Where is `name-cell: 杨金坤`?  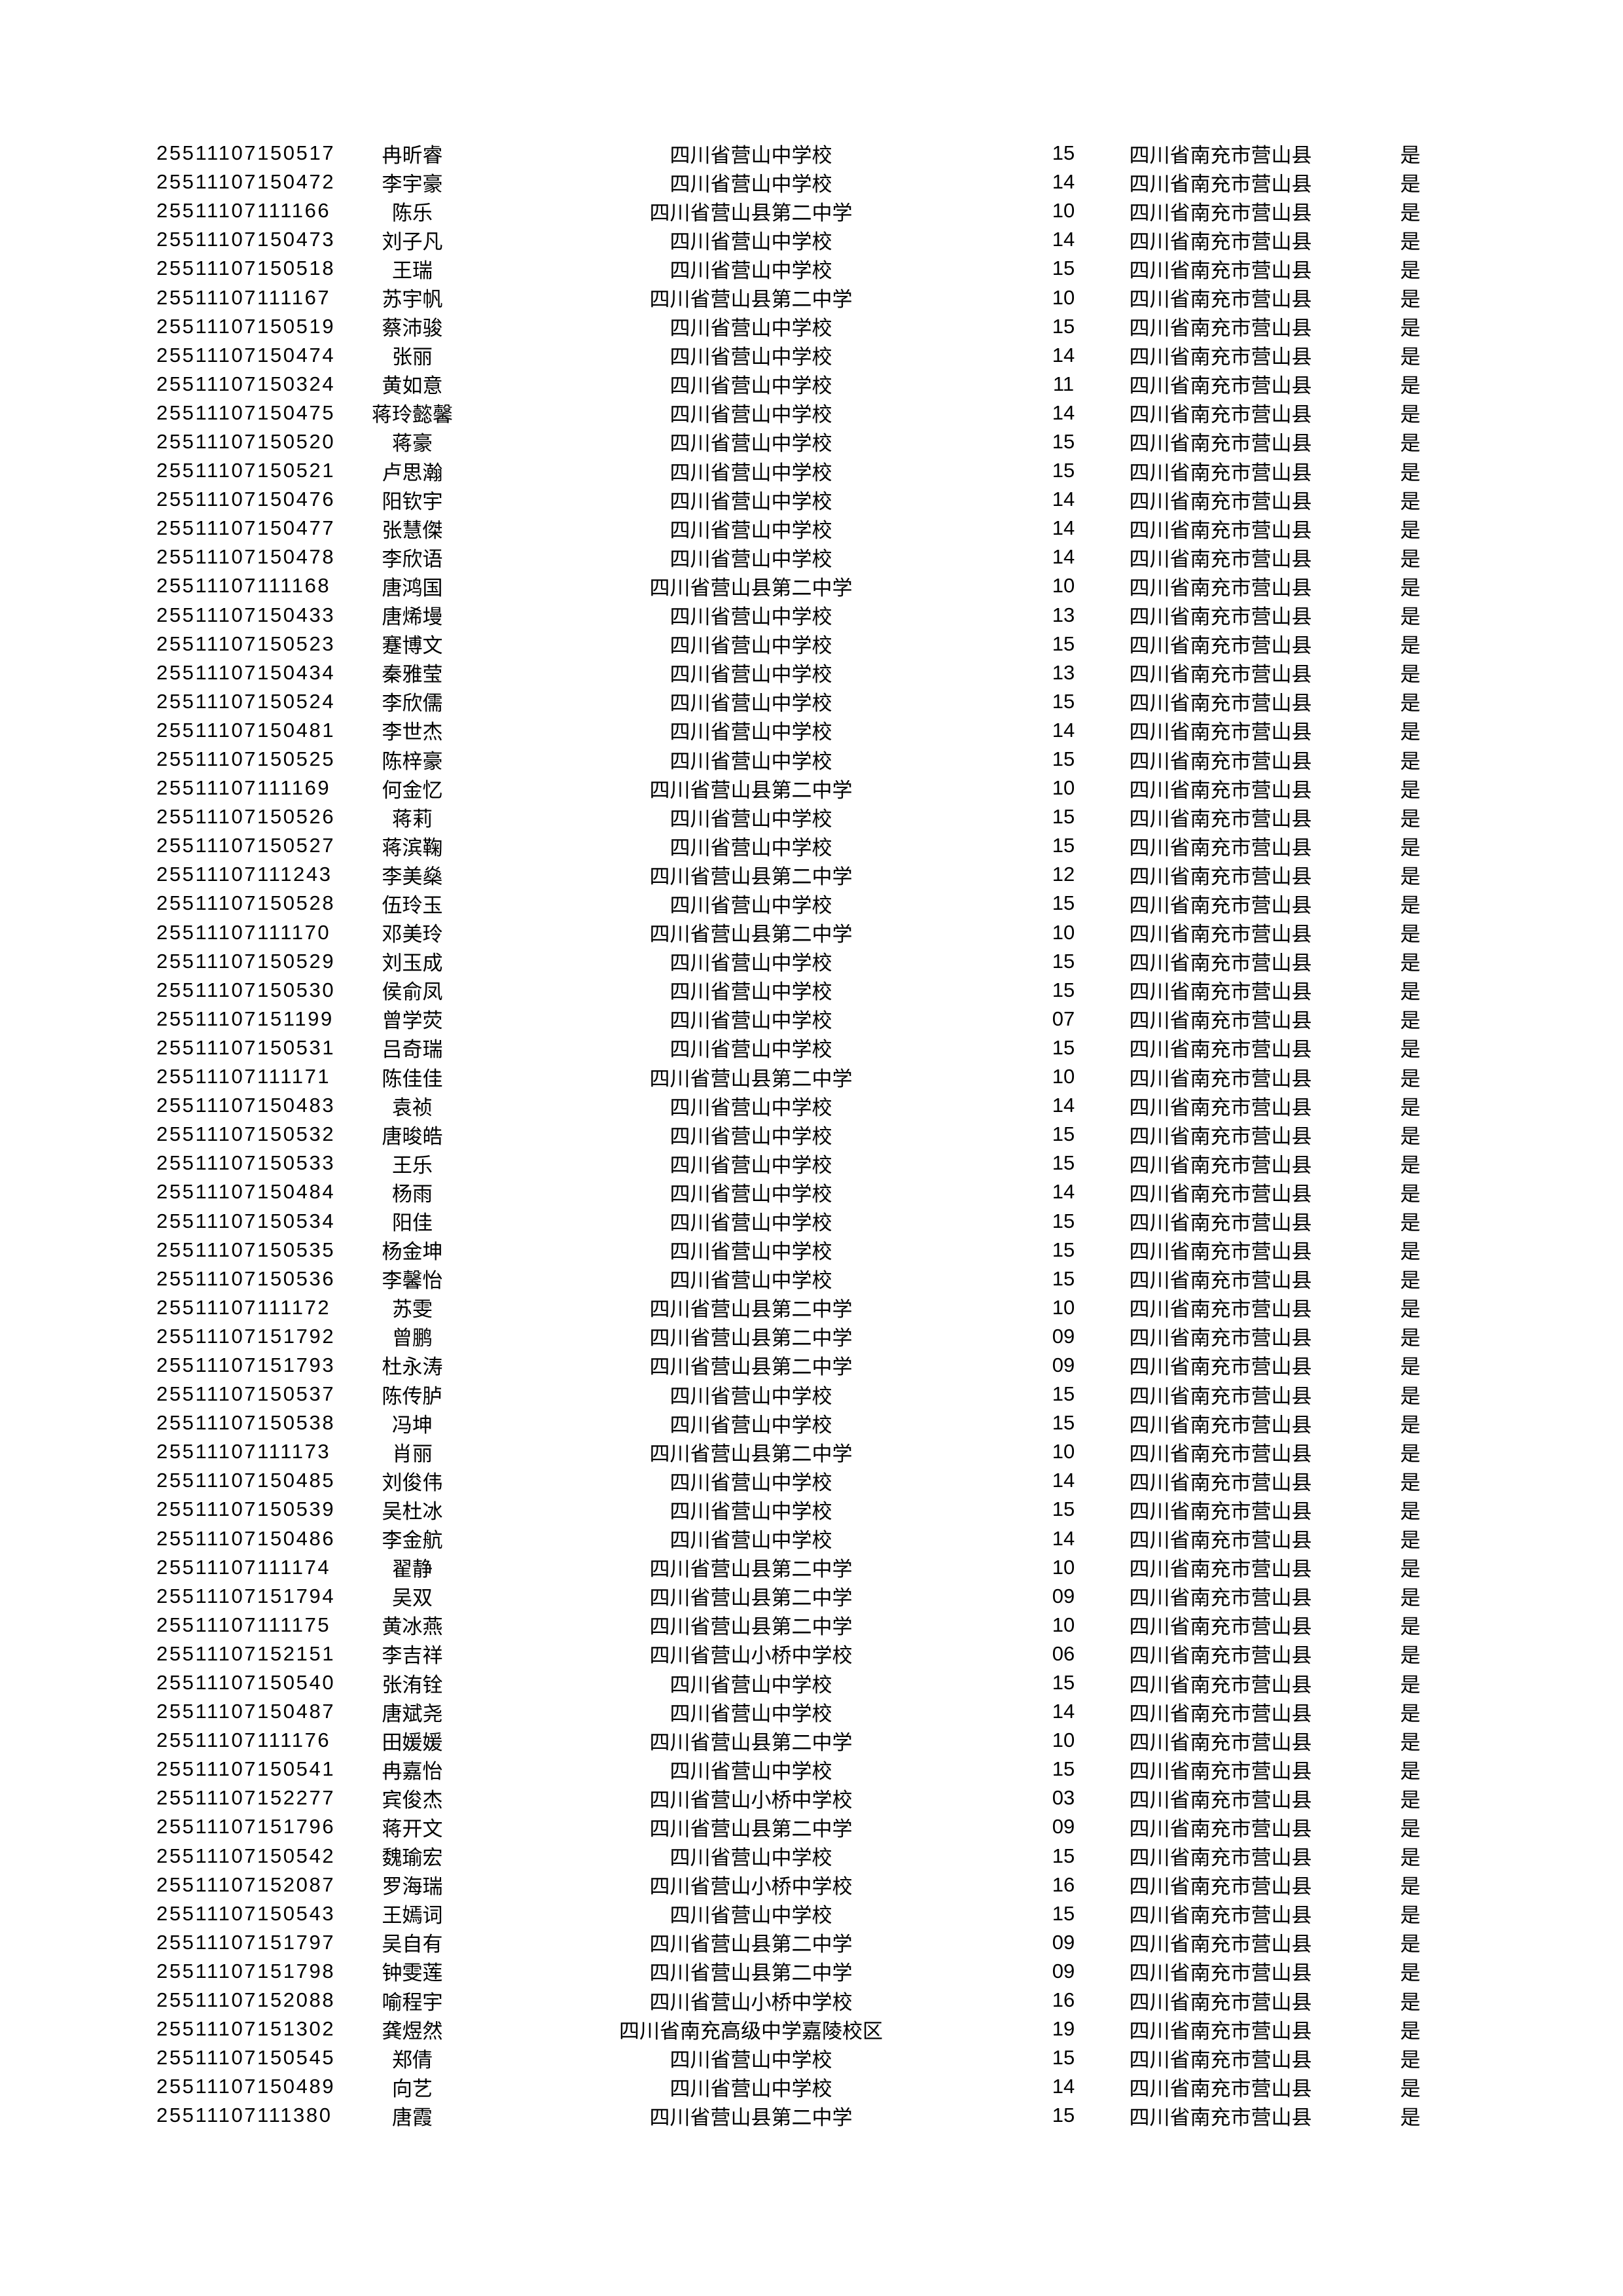
name-cell: 杨金坤 is located at coordinates (412, 1252).